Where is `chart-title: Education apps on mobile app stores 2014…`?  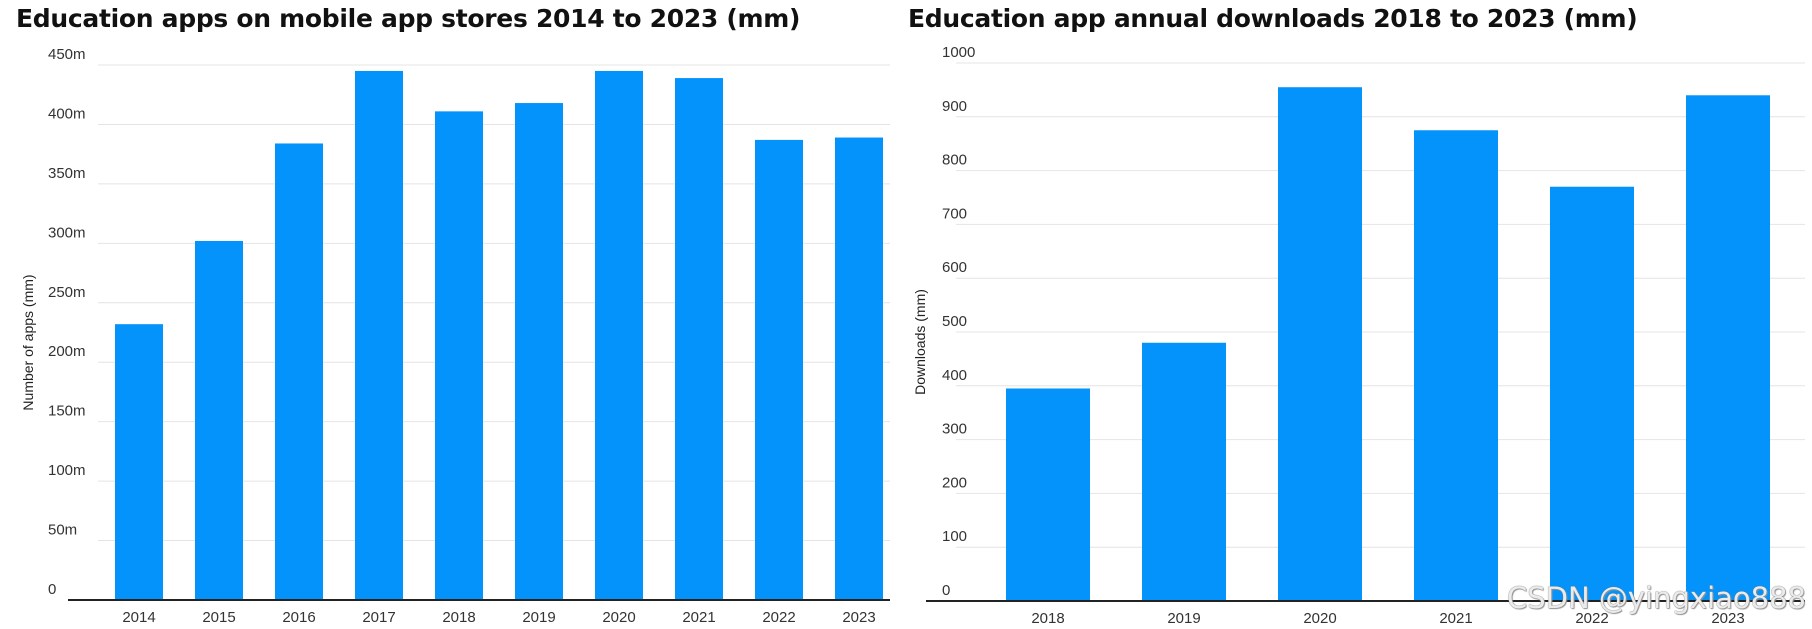 chart-title: Education apps on mobile app stores 2014… is located at coordinates (408, 18).